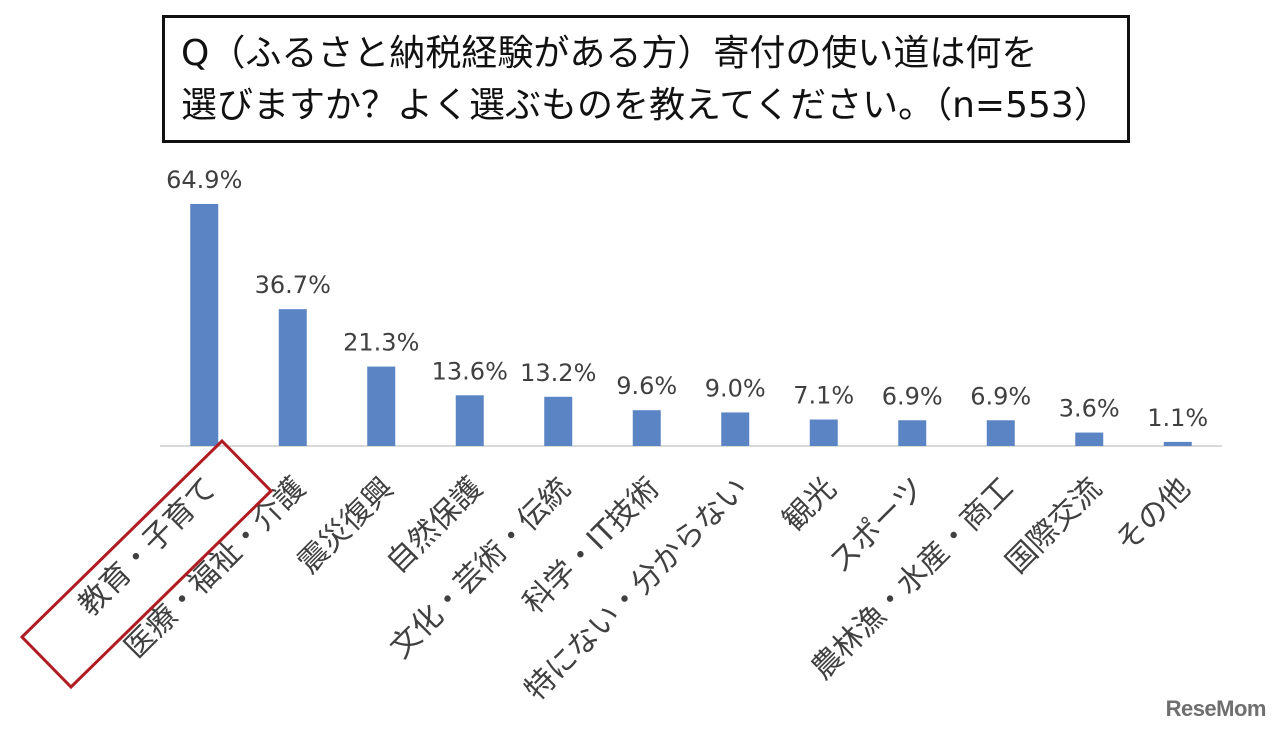  What do you see at coordinates (346, 526) in the screenshot?
I see `category-label-3: 震災復興` at bounding box center [346, 526].